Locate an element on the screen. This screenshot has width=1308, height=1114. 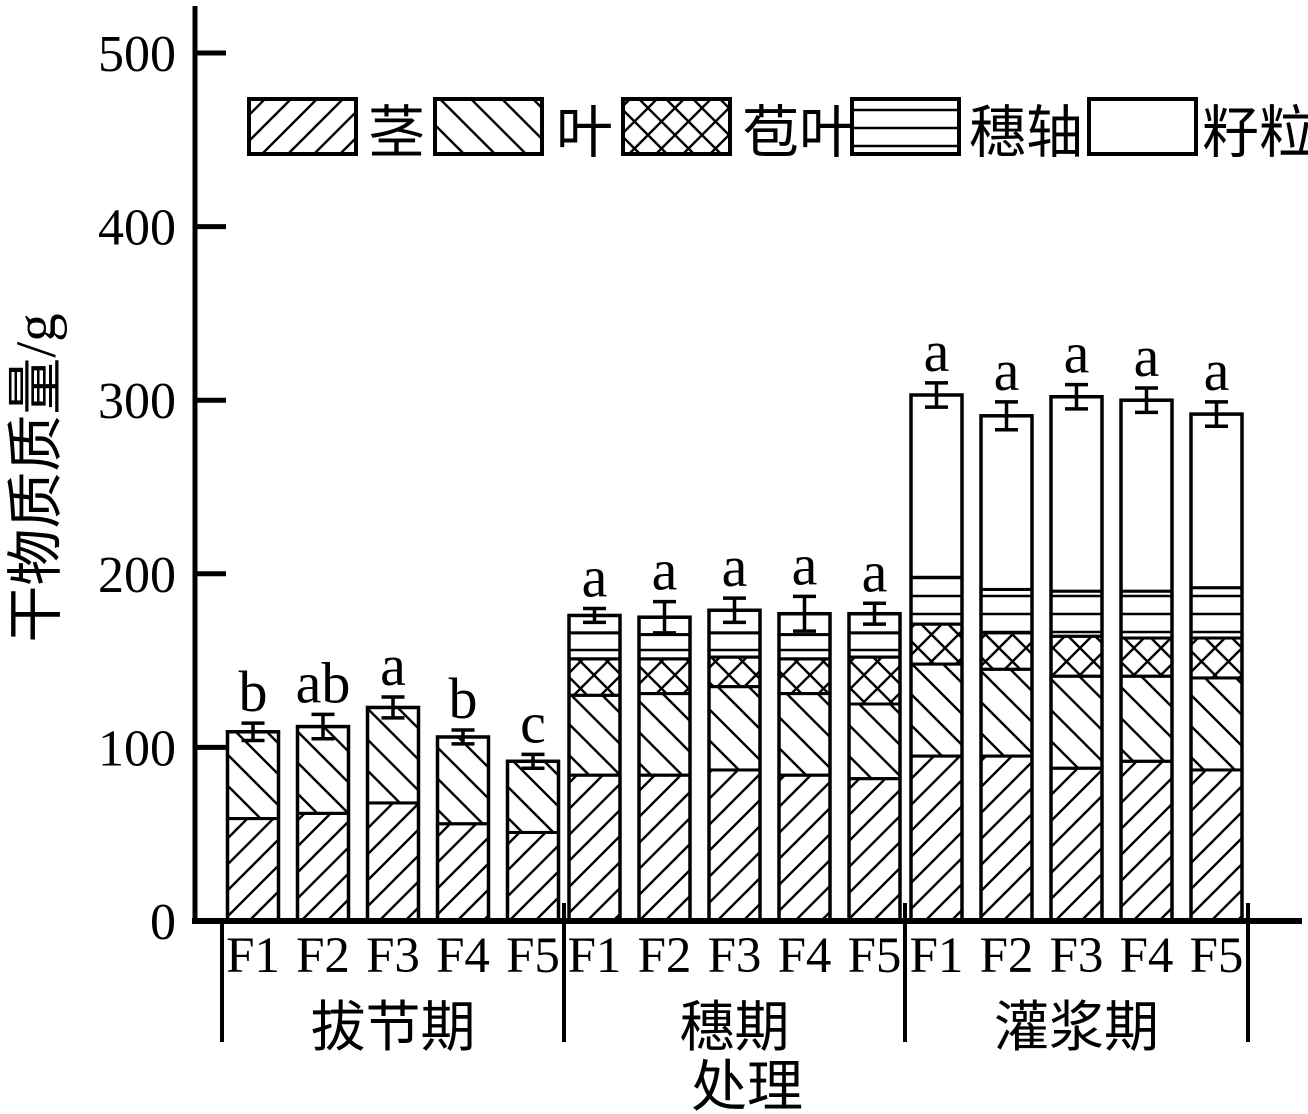
legend-label-grain: 籽粒 is located at coordinates (1255, 133).